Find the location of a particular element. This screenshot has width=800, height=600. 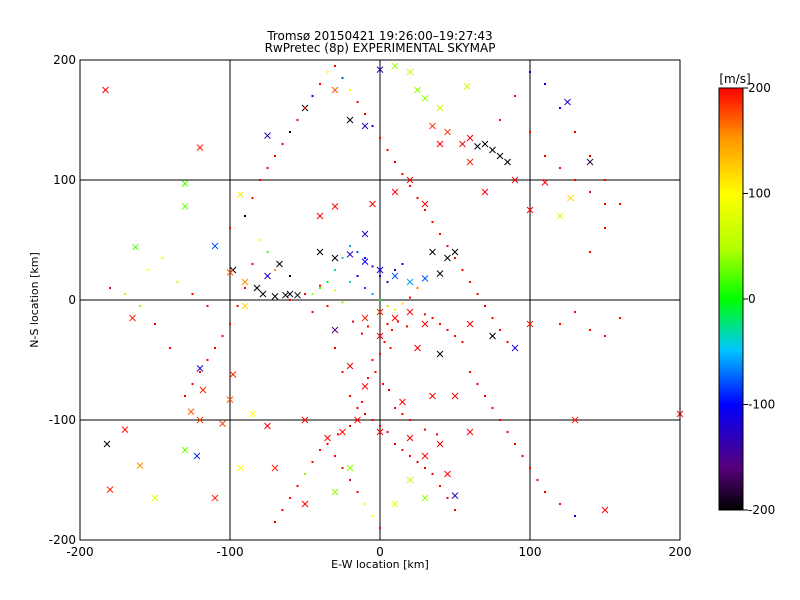

y-tick-label: -200 is located at coordinates (62, 540).